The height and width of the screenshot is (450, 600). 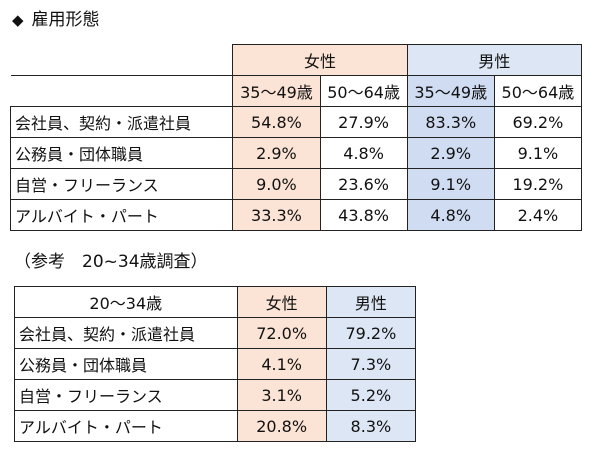 What do you see at coordinates (281, 395) in the screenshot?
I see `table-cell: 3.1%` at bounding box center [281, 395].